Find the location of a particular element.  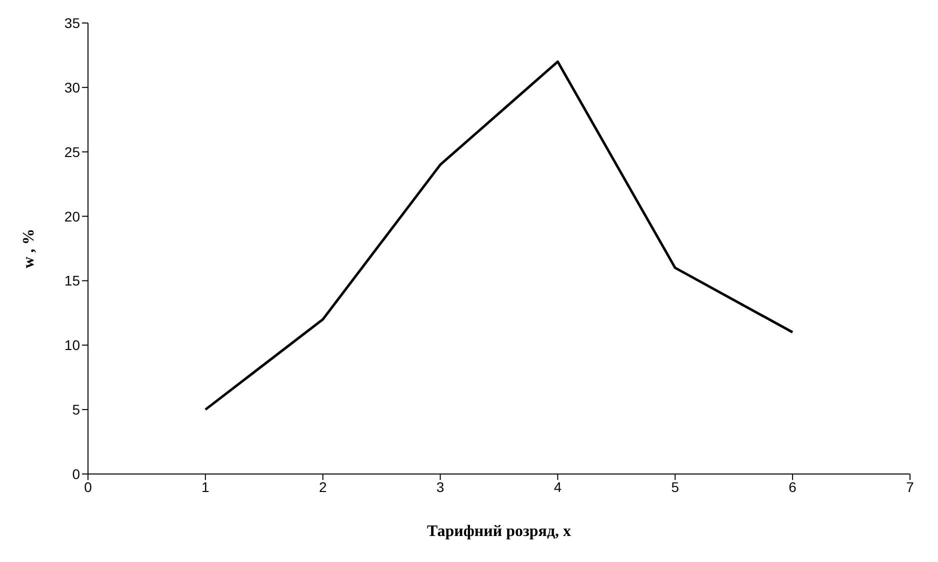

x-tick-label: 3 is located at coordinates (440, 486).